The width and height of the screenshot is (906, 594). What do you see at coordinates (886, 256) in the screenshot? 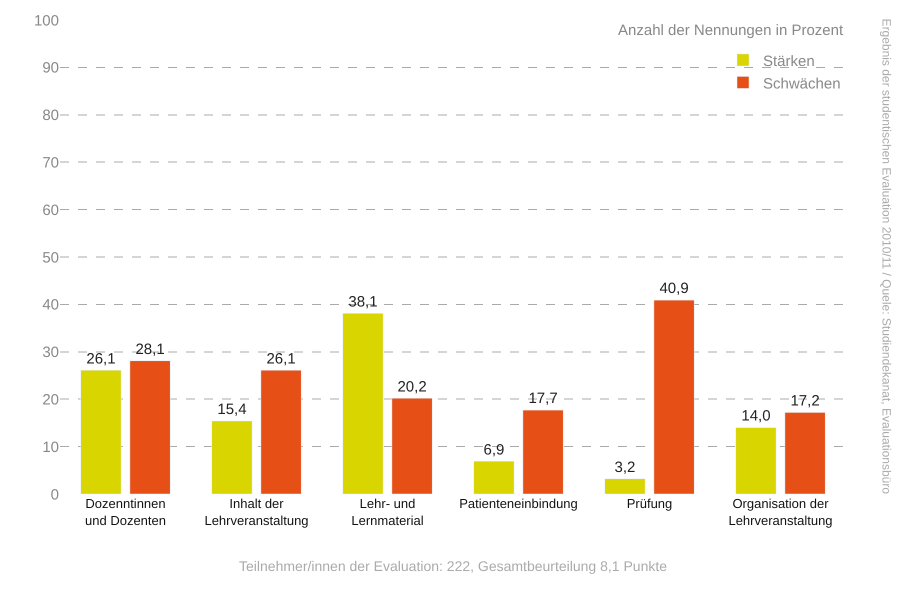
I see `text: Ergebnis der studentischen Evaluation 2010/11 / Quele: Studiendekanat, Evaluationsbüro` at bounding box center [886, 256].